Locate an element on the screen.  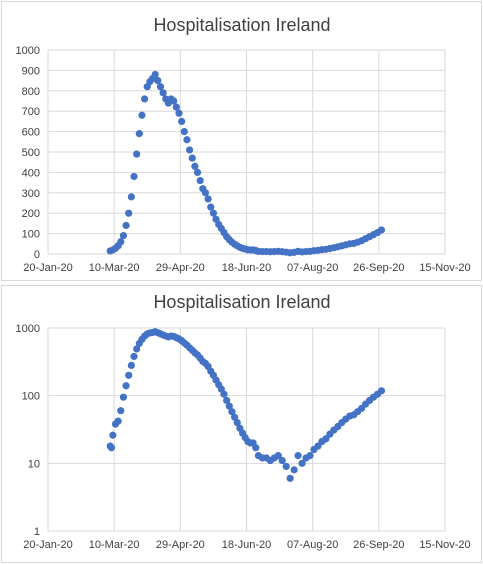
y-tick-label: 200 is located at coordinates (31, 214).